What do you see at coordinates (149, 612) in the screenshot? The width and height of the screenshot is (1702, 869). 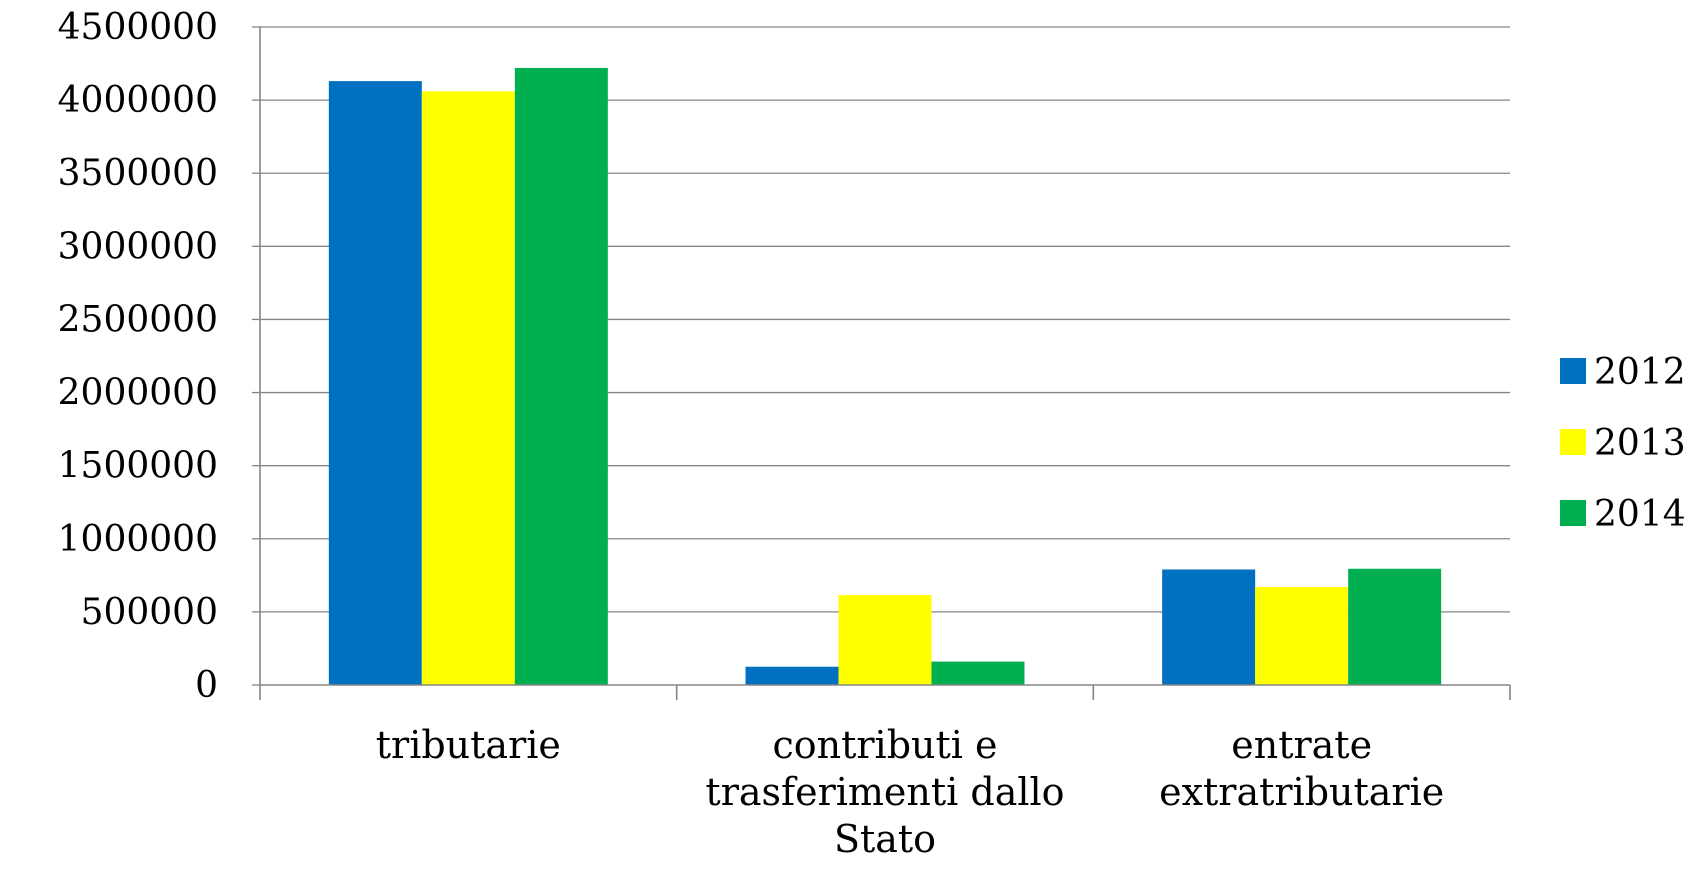 I see `y-tick-label: 500000` at bounding box center [149, 612].